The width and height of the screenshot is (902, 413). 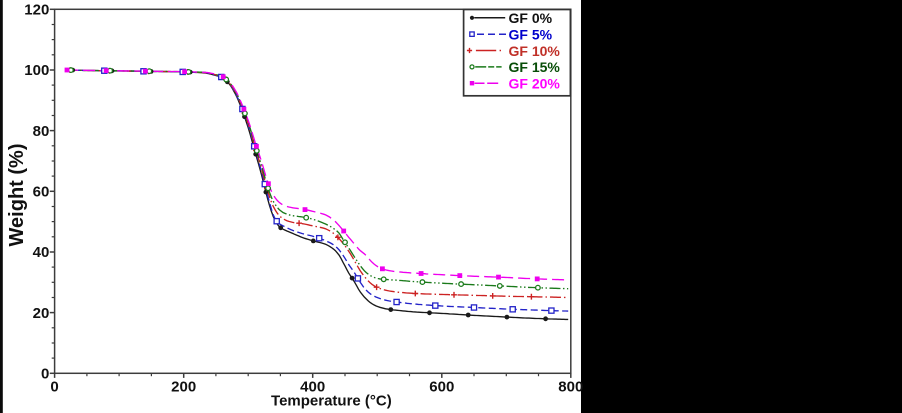 What do you see at coordinates (36, 70) in the screenshot?
I see `svg-text: 100` at bounding box center [36, 70].